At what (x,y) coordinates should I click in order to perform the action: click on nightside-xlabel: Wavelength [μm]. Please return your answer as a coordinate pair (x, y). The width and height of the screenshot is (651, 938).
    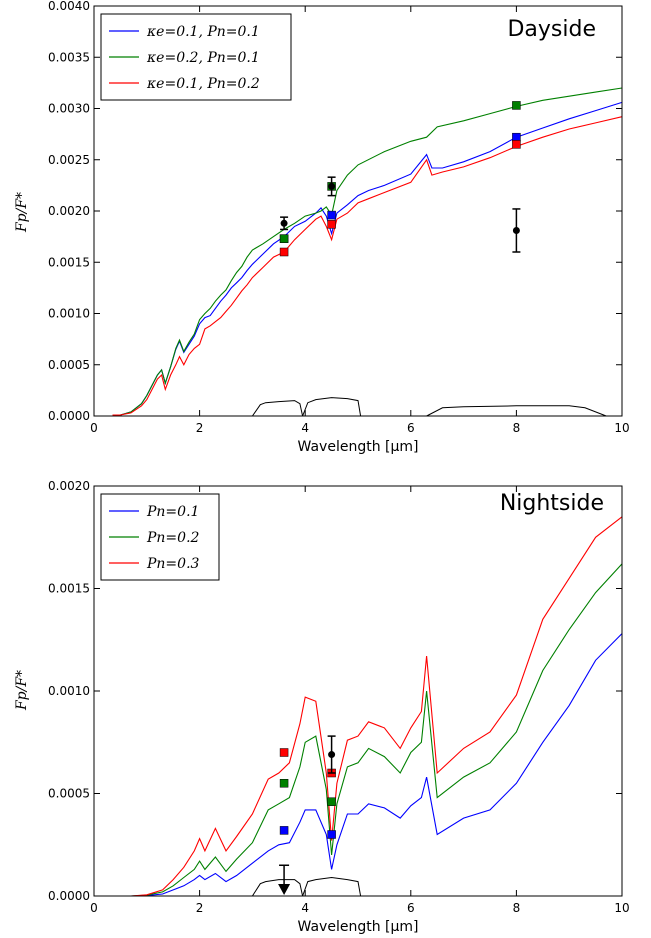
    Looking at the image, I should click on (358, 927).